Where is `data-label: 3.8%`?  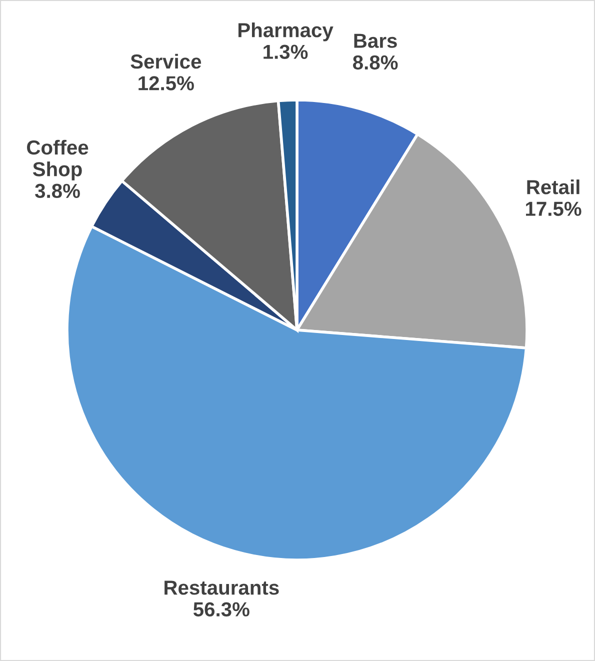
data-label: 3.8% is located at coordinates (57, 191).